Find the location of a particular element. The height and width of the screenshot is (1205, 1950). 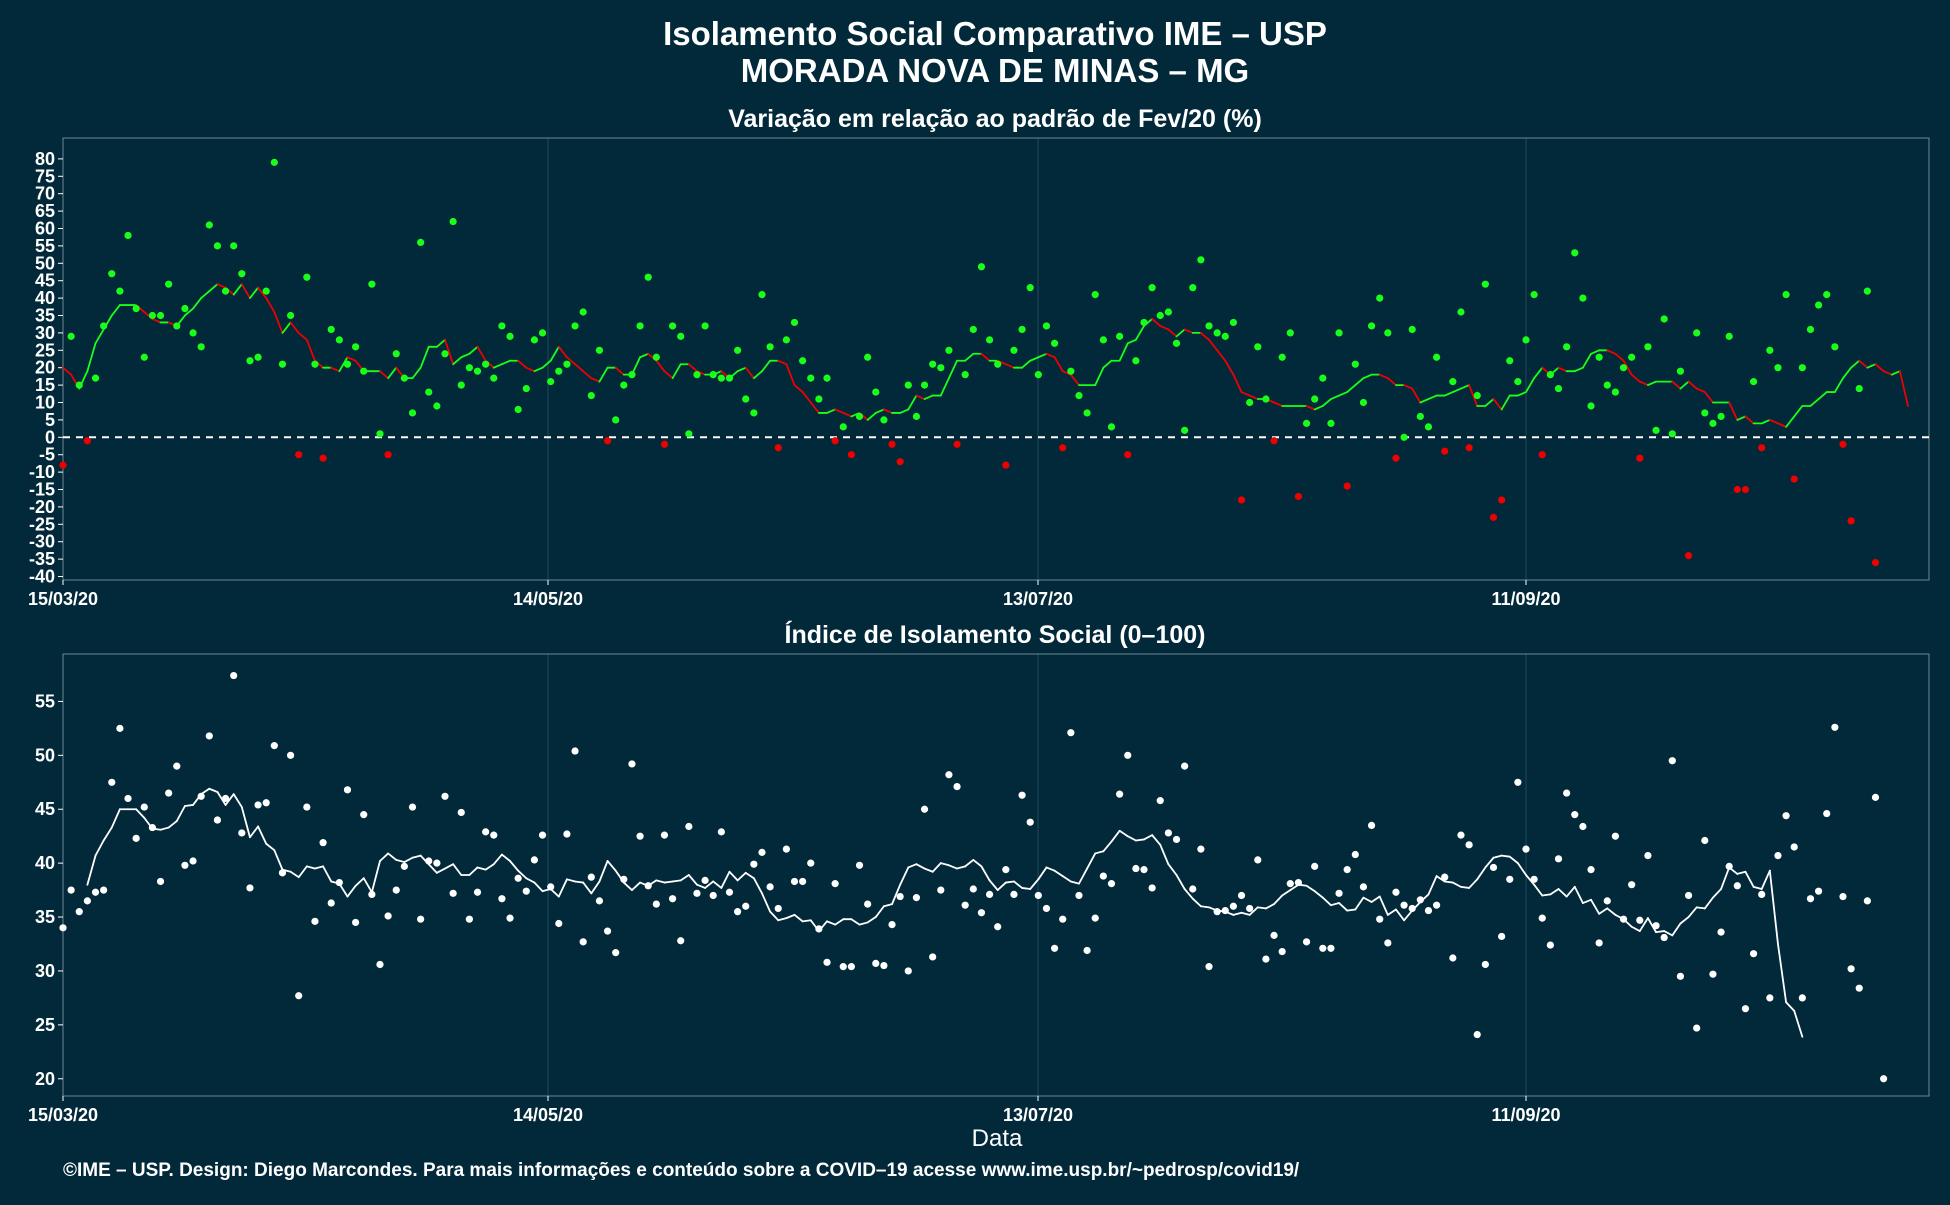

y-tick-label: 25 is located at coordinates (45, 1025).